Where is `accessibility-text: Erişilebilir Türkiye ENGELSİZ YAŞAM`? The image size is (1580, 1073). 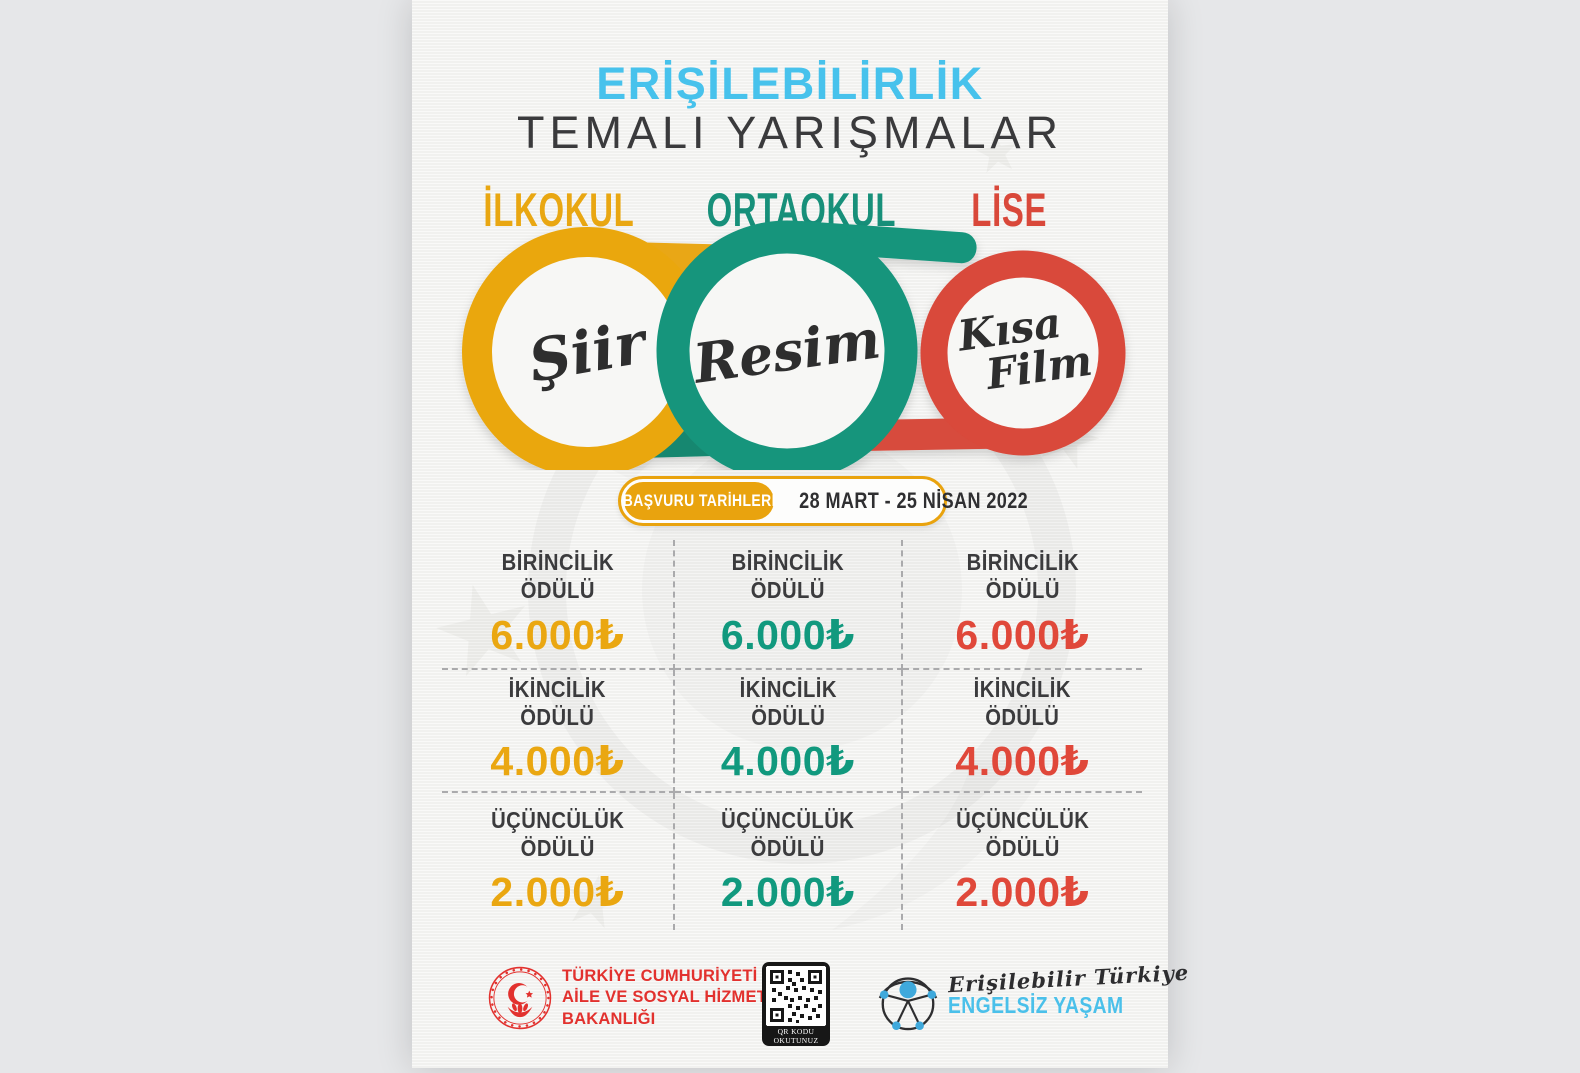 accessibility-text: Erişilebilir Türkiye ENGELSİZ YAŞAM is located at coordinates (1069, 989).